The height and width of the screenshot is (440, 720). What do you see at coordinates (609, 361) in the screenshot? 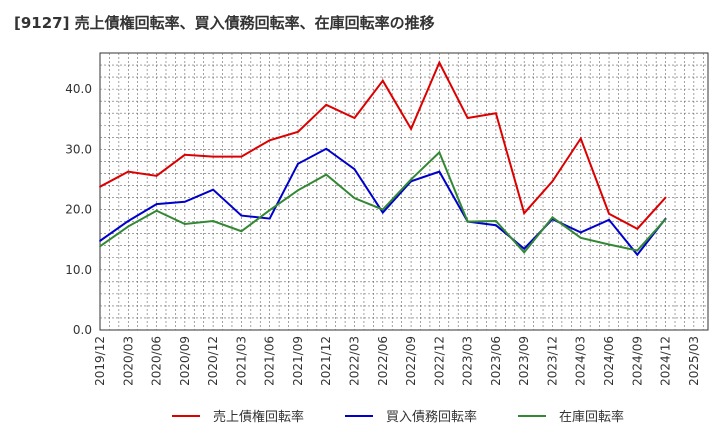
I see `x-tick-label: 2024/06` at bounding box center [609, 361].